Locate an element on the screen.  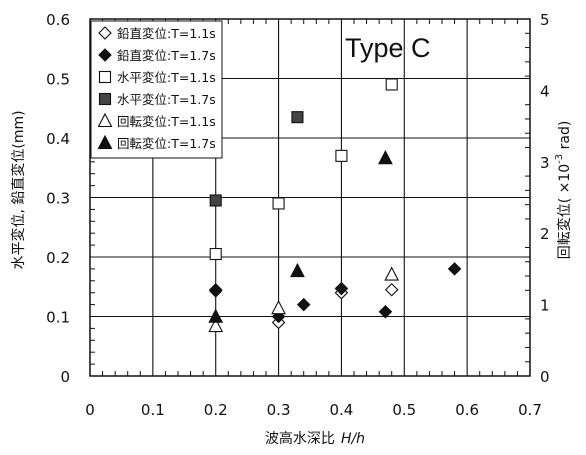
y-right-tick-label: 5 is located at coordinates (545, 20).